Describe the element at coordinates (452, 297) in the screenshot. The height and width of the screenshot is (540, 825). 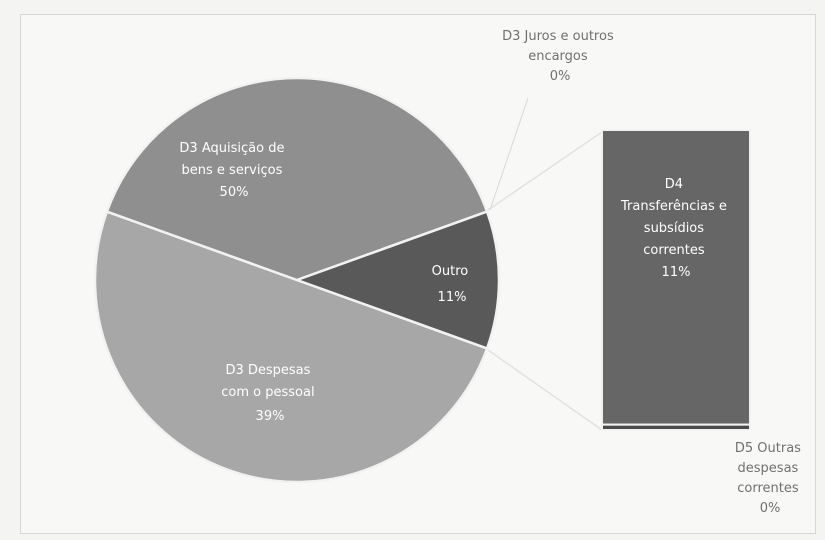
I see `slice-label-other-value: 11%` at that location.